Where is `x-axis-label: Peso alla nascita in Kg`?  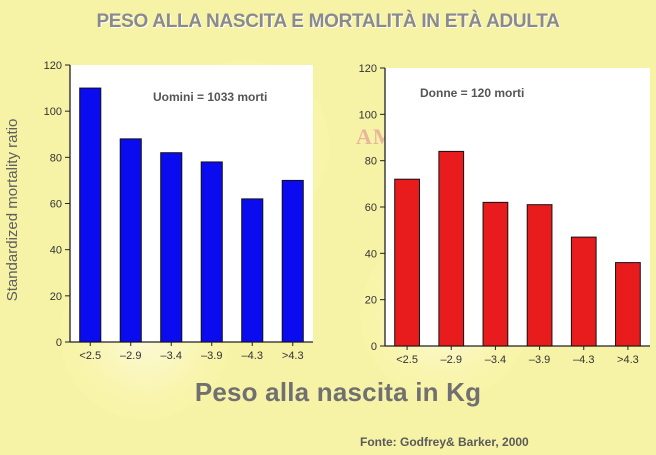
x-axis-label: Peso alla nascita in Kg is located at coordinates (338, 392).